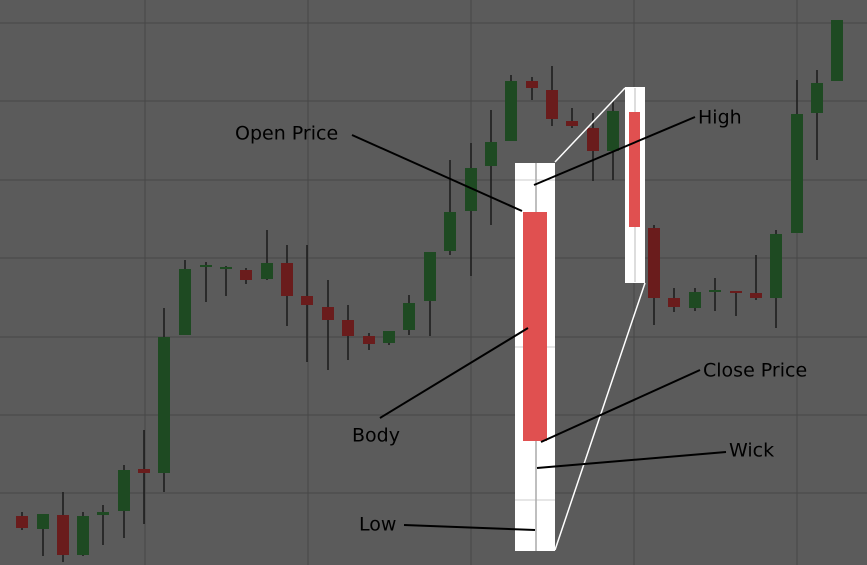  Describe the element at coordinates (377, 525) in the screenshot. I see `label: Low` at that location.